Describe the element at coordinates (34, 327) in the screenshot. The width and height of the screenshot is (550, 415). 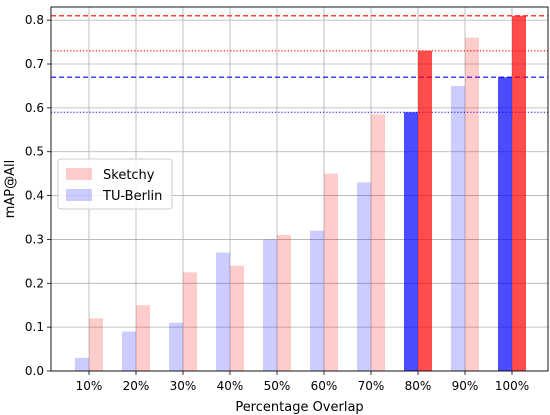
I see `y-tick-label: 0.1` at that location.